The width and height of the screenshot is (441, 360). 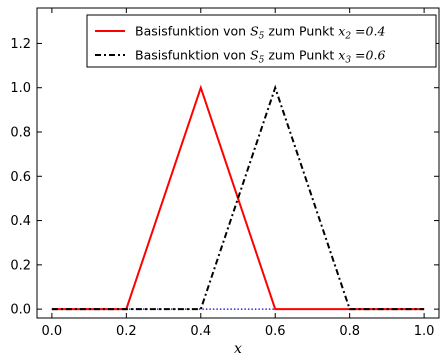 I want to click on x-tick-label: 0.6, so click(x=275, y=331).